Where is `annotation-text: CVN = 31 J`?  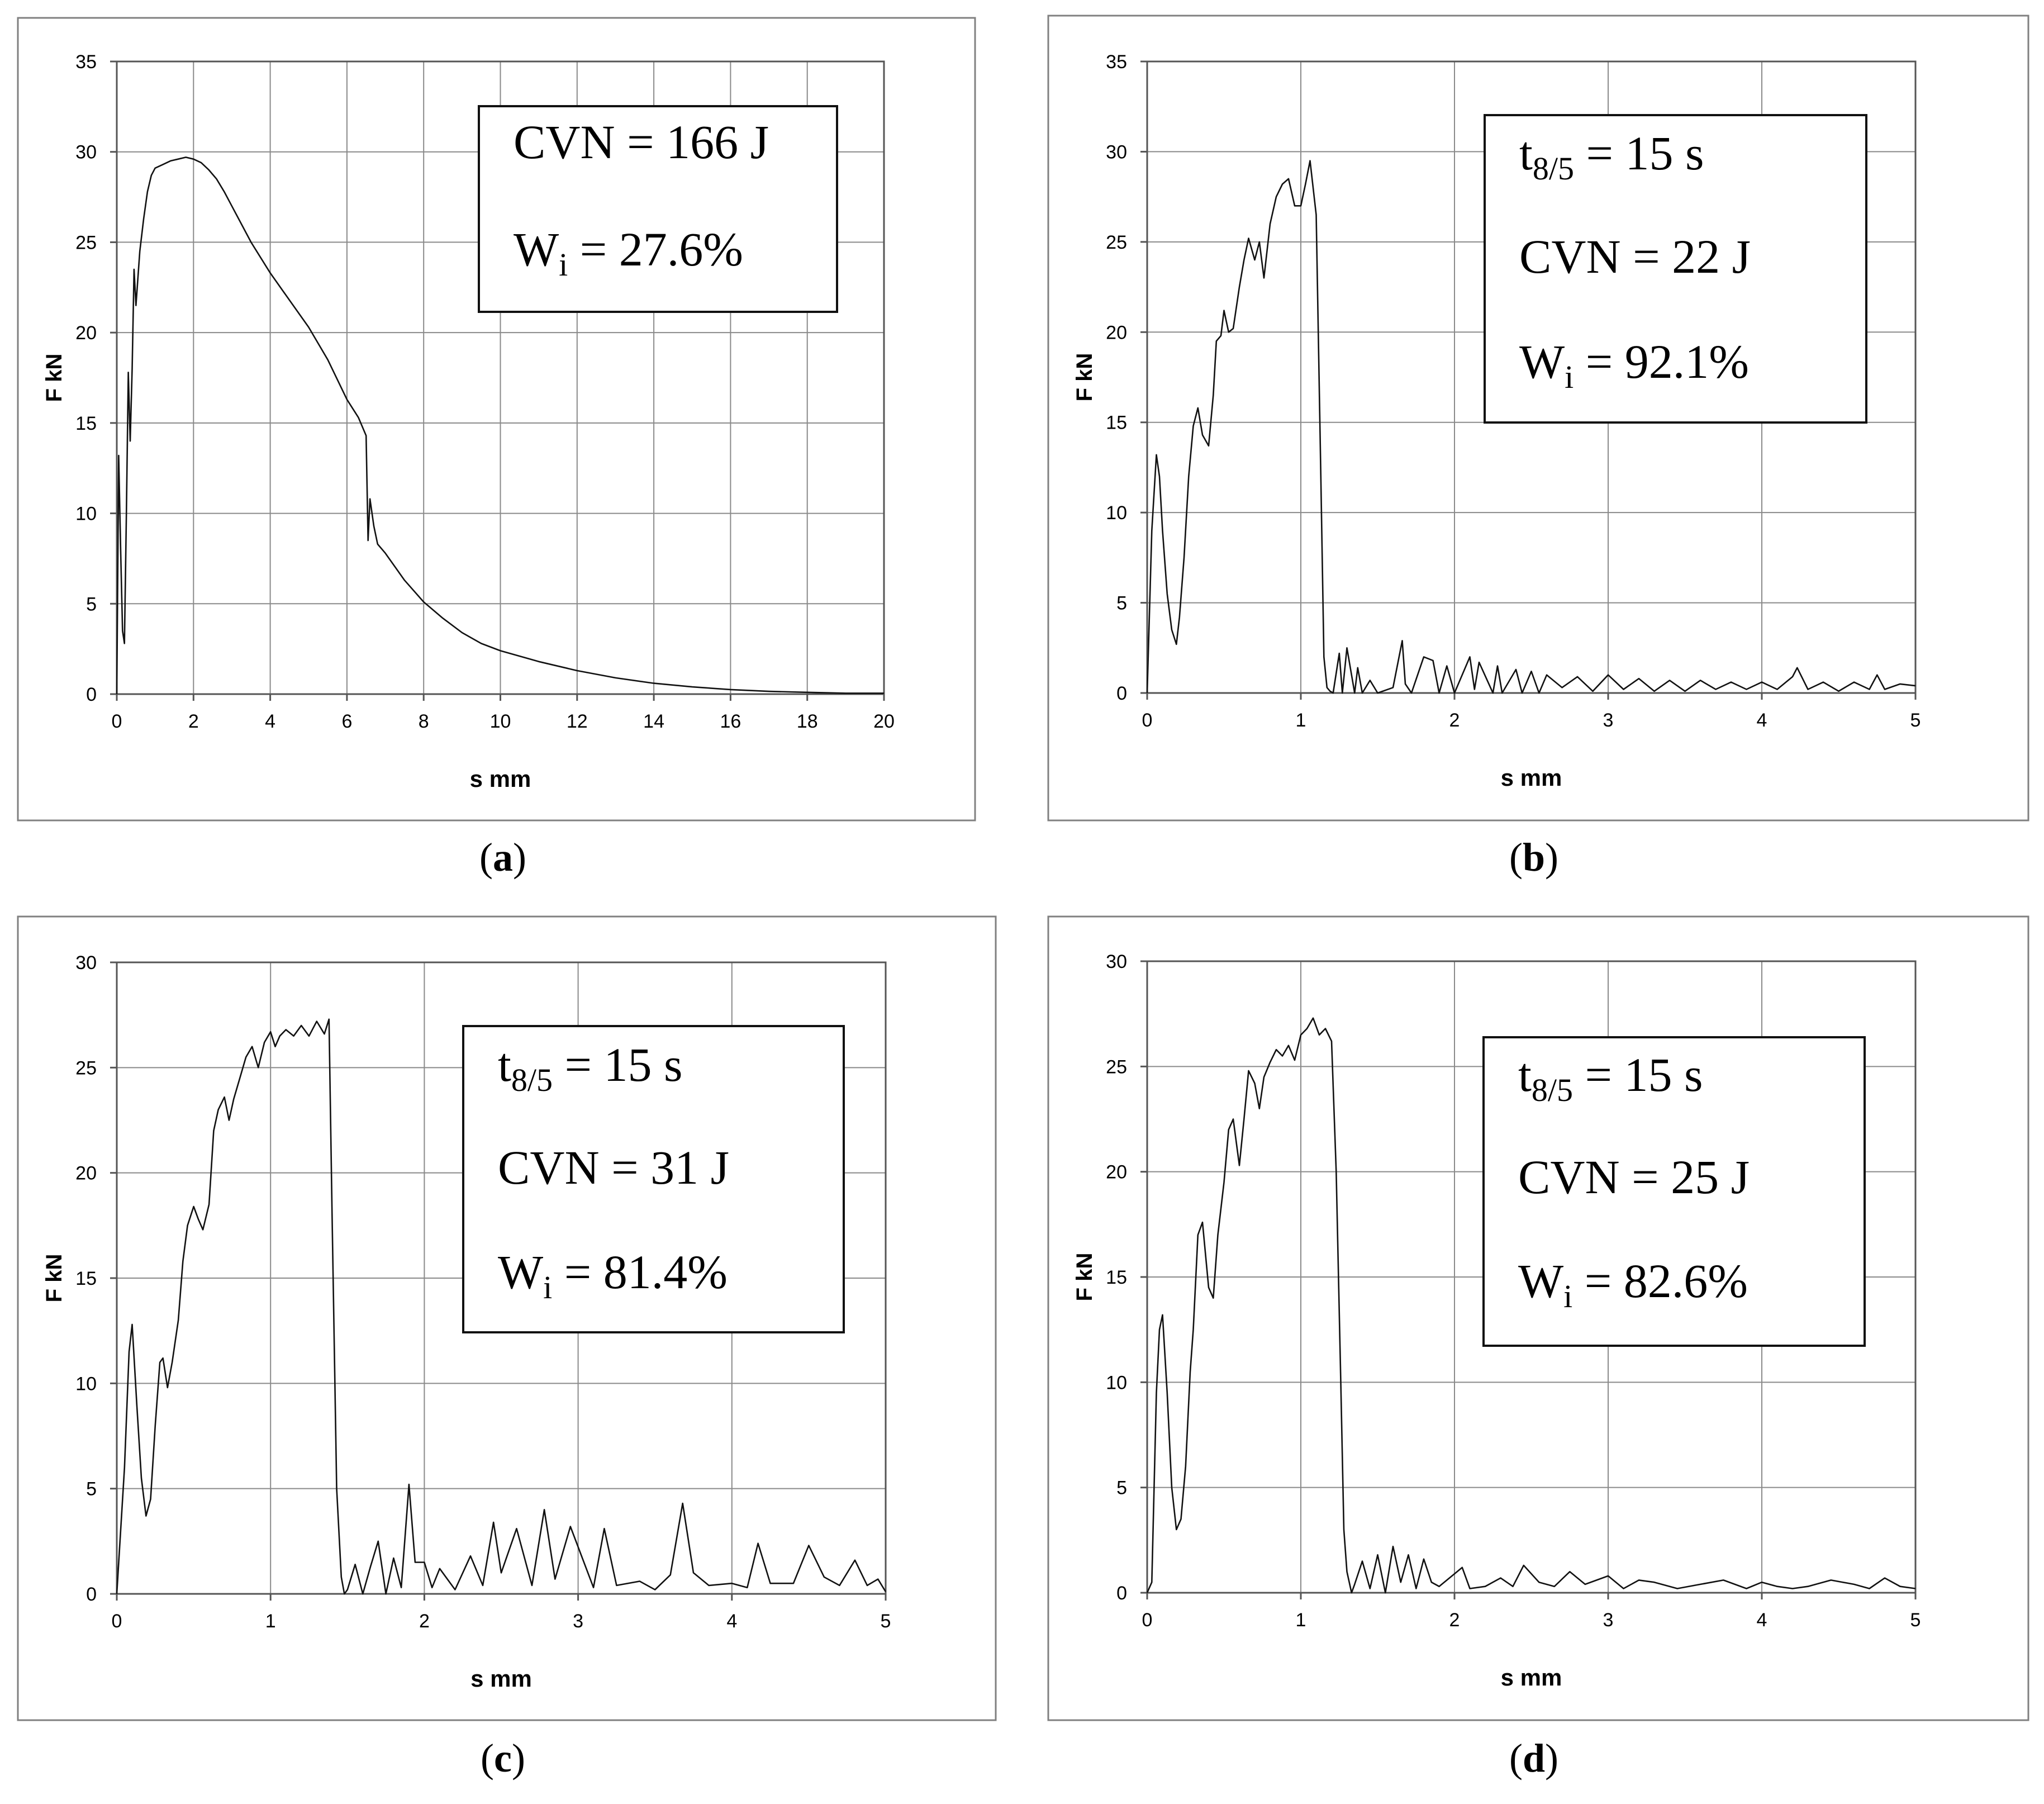 annotation-text: CVN = 31 J is located at coordinates (614, 1167).